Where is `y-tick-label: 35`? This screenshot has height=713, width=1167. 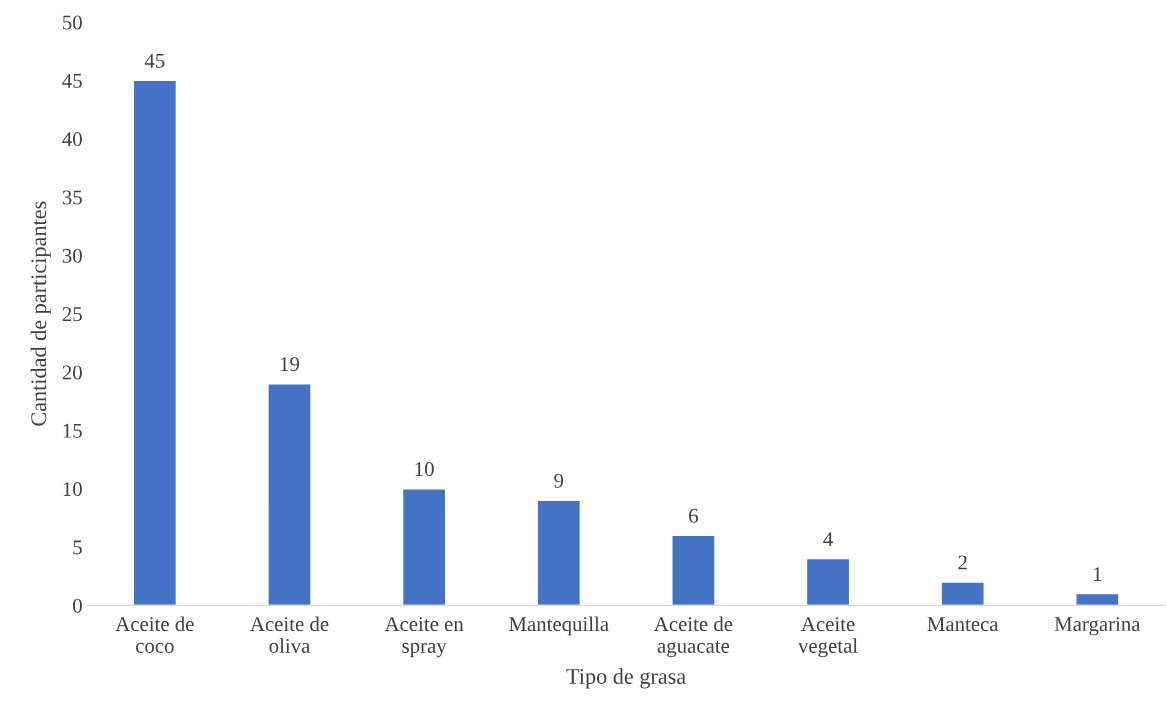 y-tick-label: 35 is located at coordinates (72, 197).